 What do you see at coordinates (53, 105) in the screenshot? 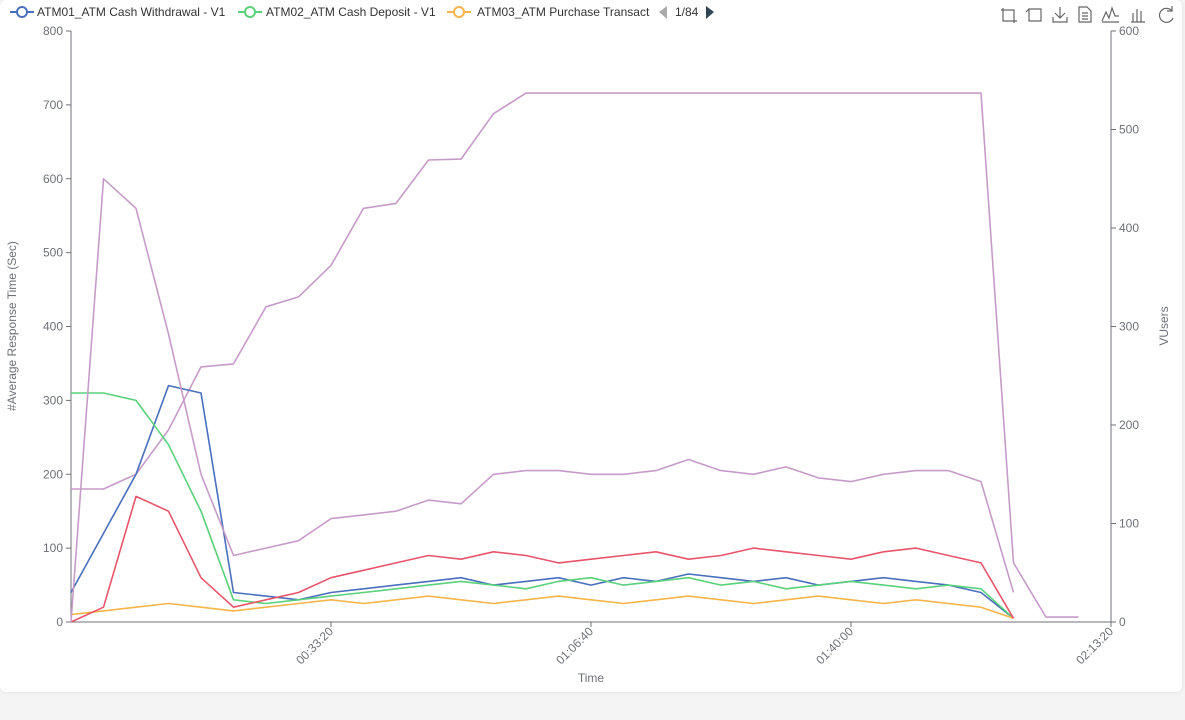
I see `y-tick-label: 700` at bounding box center [53, 105].